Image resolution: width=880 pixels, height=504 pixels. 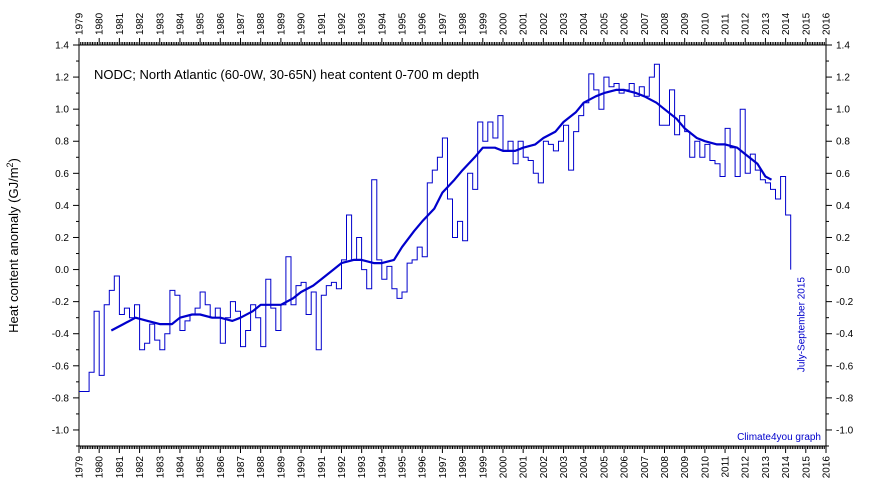 I want to click on x-tick-label-top: 1979, so click(x=80, y=23).